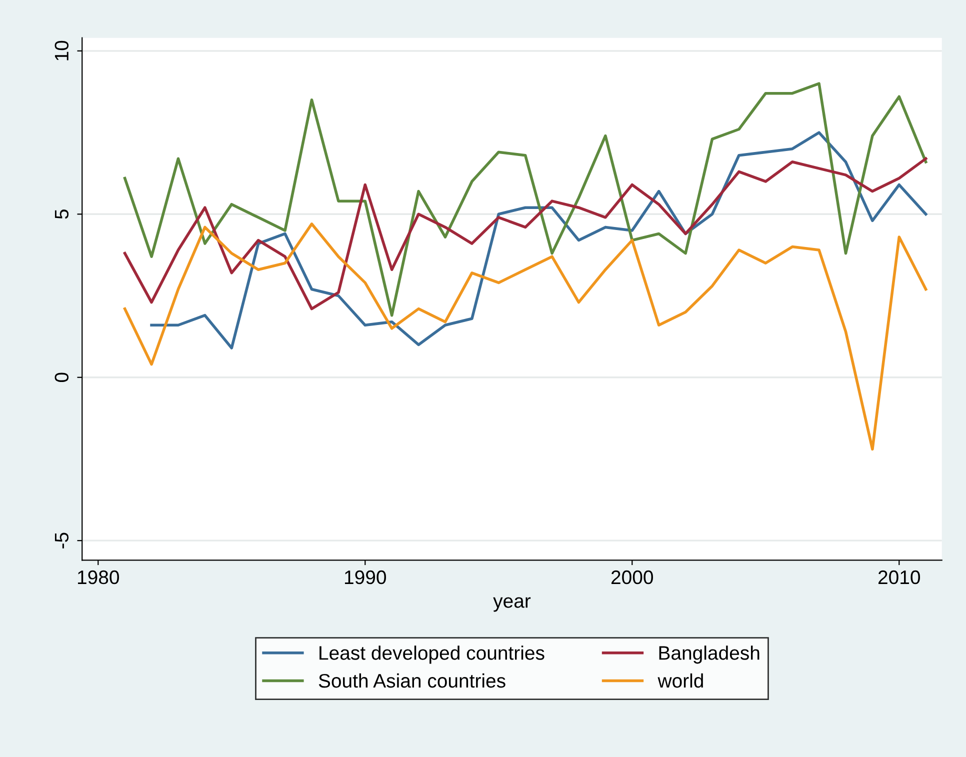 The height and width of the screenshot is (757, 966). Describe the element at coordinates (61, 214) in the screenshot. I see `y-tick-label: 5` at that location.